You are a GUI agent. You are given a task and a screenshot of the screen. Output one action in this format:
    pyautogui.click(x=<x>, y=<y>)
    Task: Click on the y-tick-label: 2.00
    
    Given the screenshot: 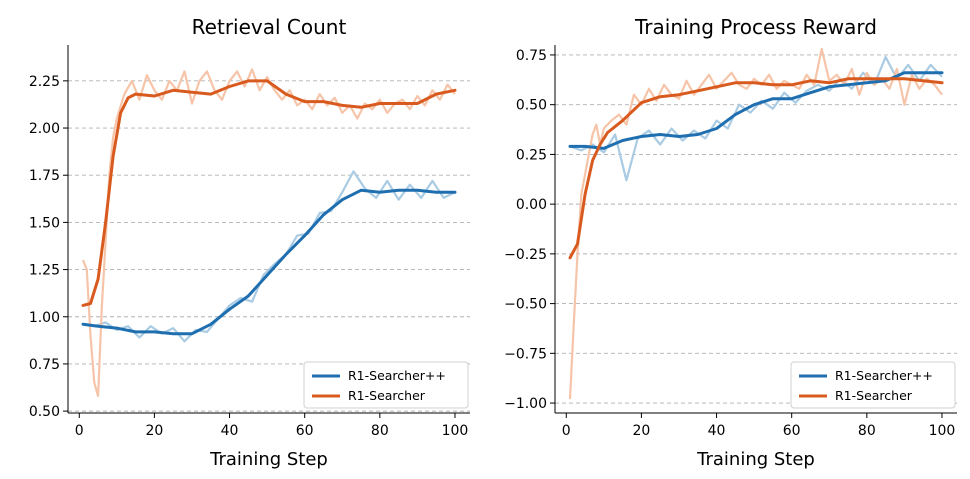 What is the action you would take?
    pyautogui.click(x=44, y=129)
    